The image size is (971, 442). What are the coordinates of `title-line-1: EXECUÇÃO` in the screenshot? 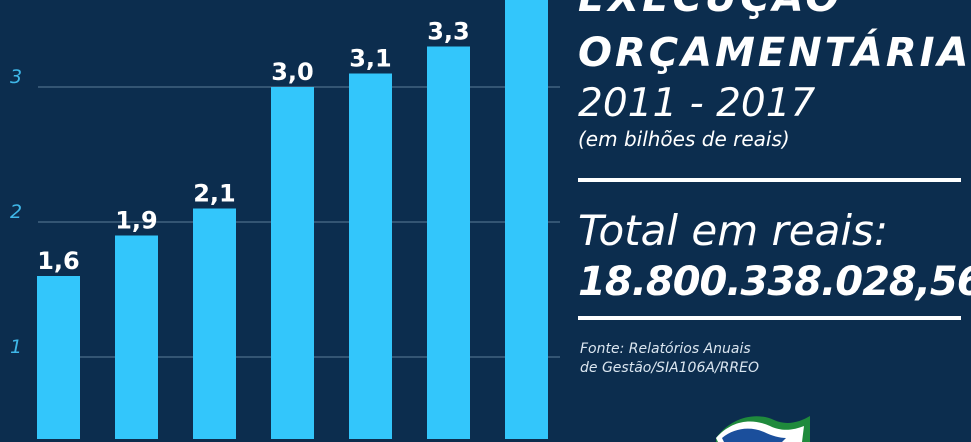 It's located at (710, 9).